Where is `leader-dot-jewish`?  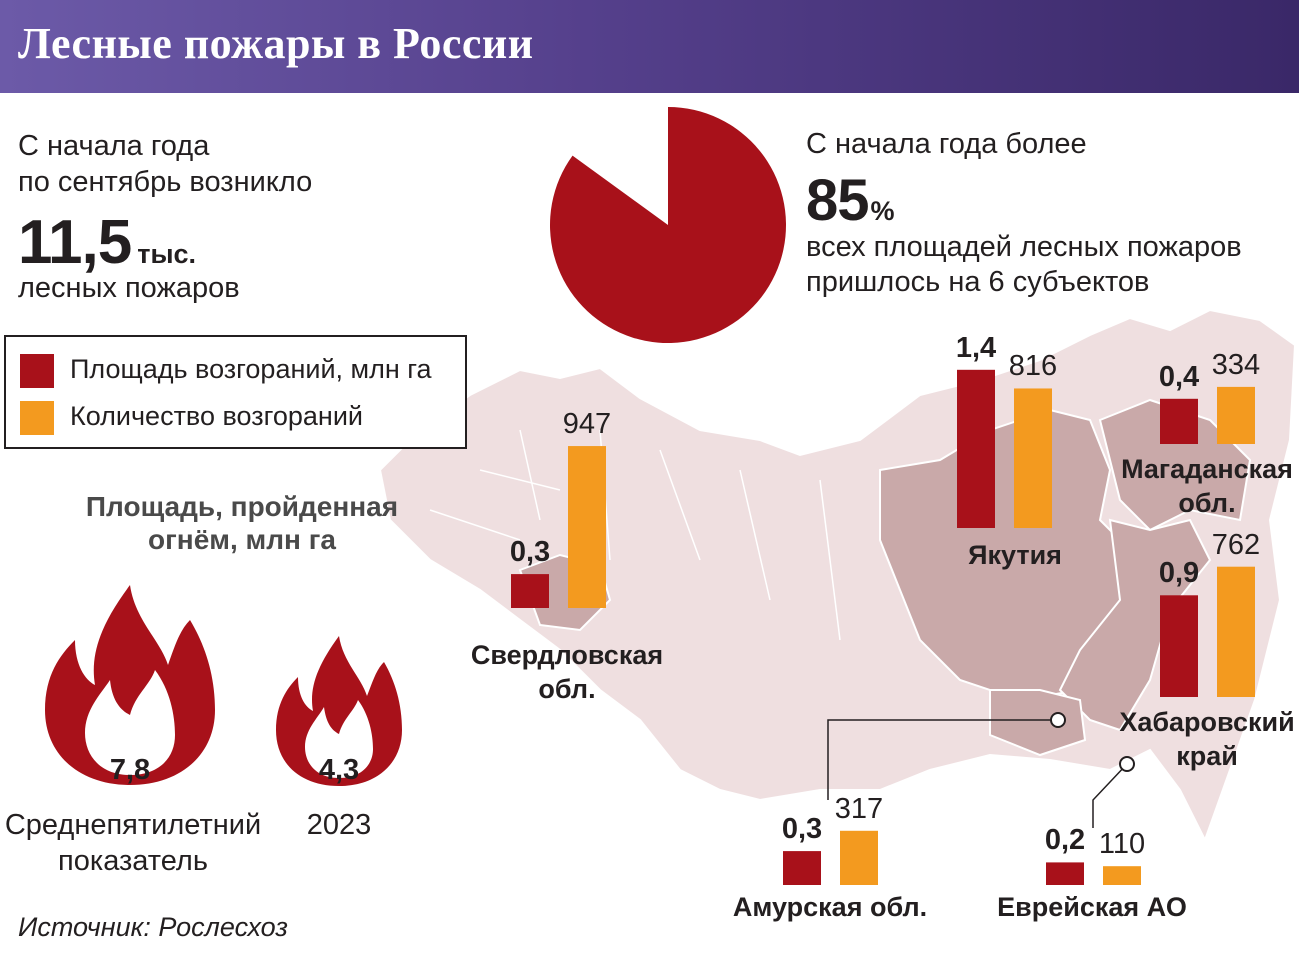
leader-dot-jewish is located at coordinates (1127, 764).